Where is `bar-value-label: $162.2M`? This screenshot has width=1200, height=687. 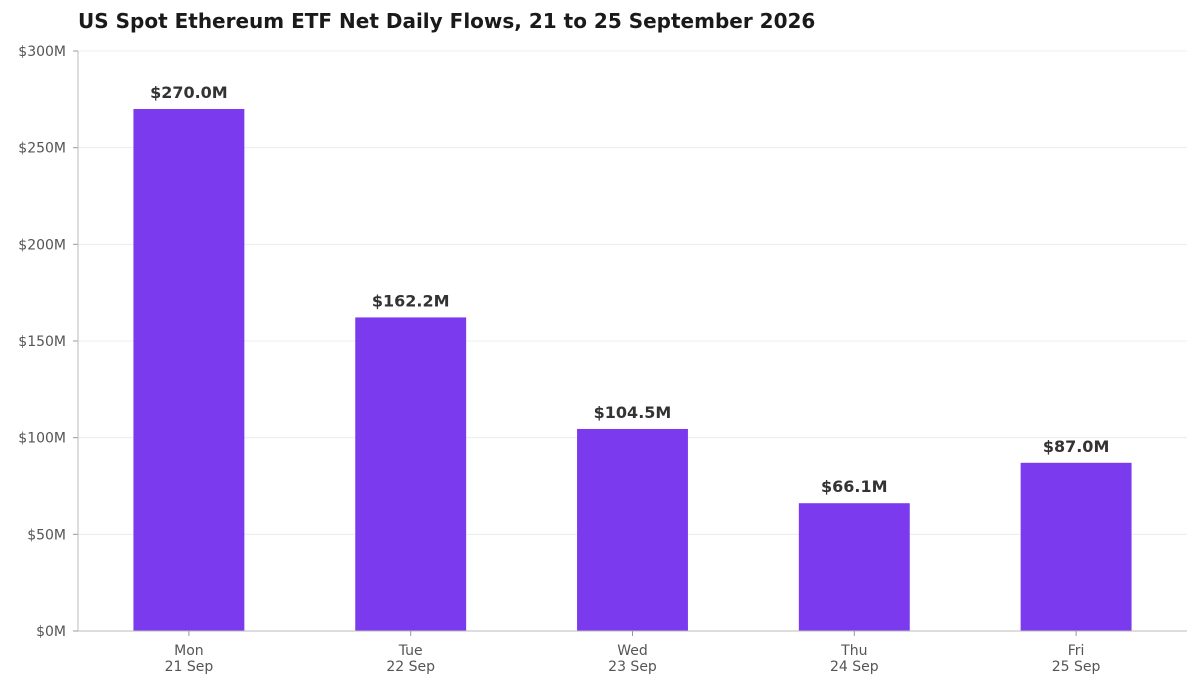 bar-value-label: $162.2M is located at coordinates (411, 300).